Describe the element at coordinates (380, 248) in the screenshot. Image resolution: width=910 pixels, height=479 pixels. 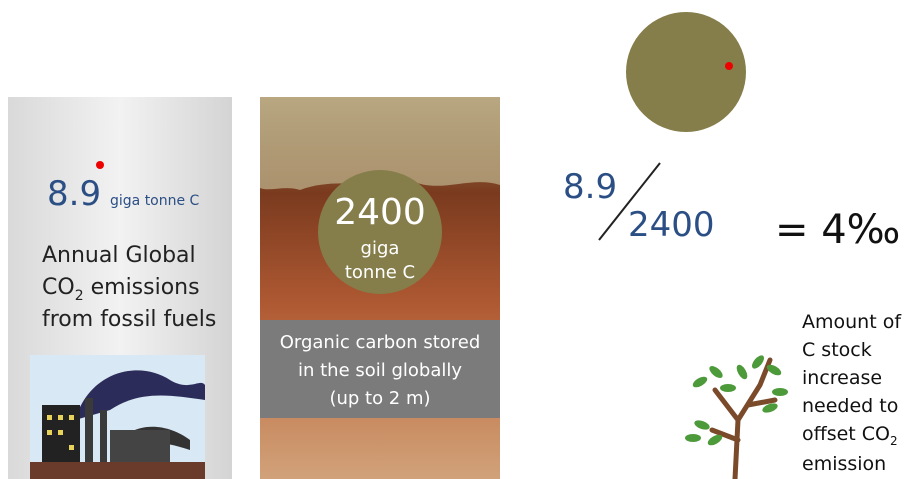
I see `soil-unit: giga` at that location.